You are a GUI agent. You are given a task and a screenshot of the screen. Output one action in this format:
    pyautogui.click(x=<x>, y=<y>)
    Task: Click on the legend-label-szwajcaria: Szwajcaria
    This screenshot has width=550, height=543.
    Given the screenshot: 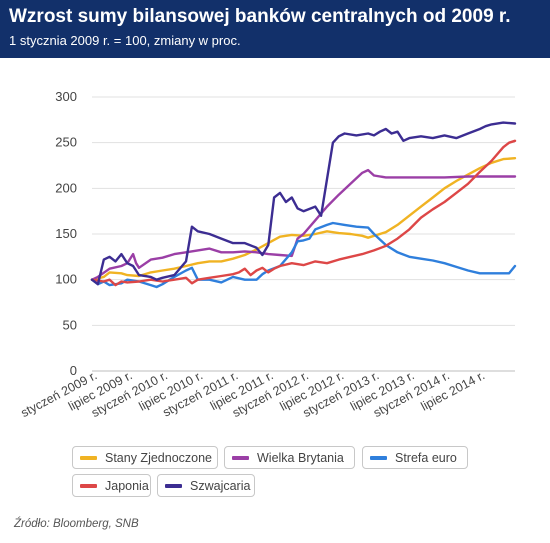 What is the action you would take?
    pyautogui.click(x=220, y=486)
    